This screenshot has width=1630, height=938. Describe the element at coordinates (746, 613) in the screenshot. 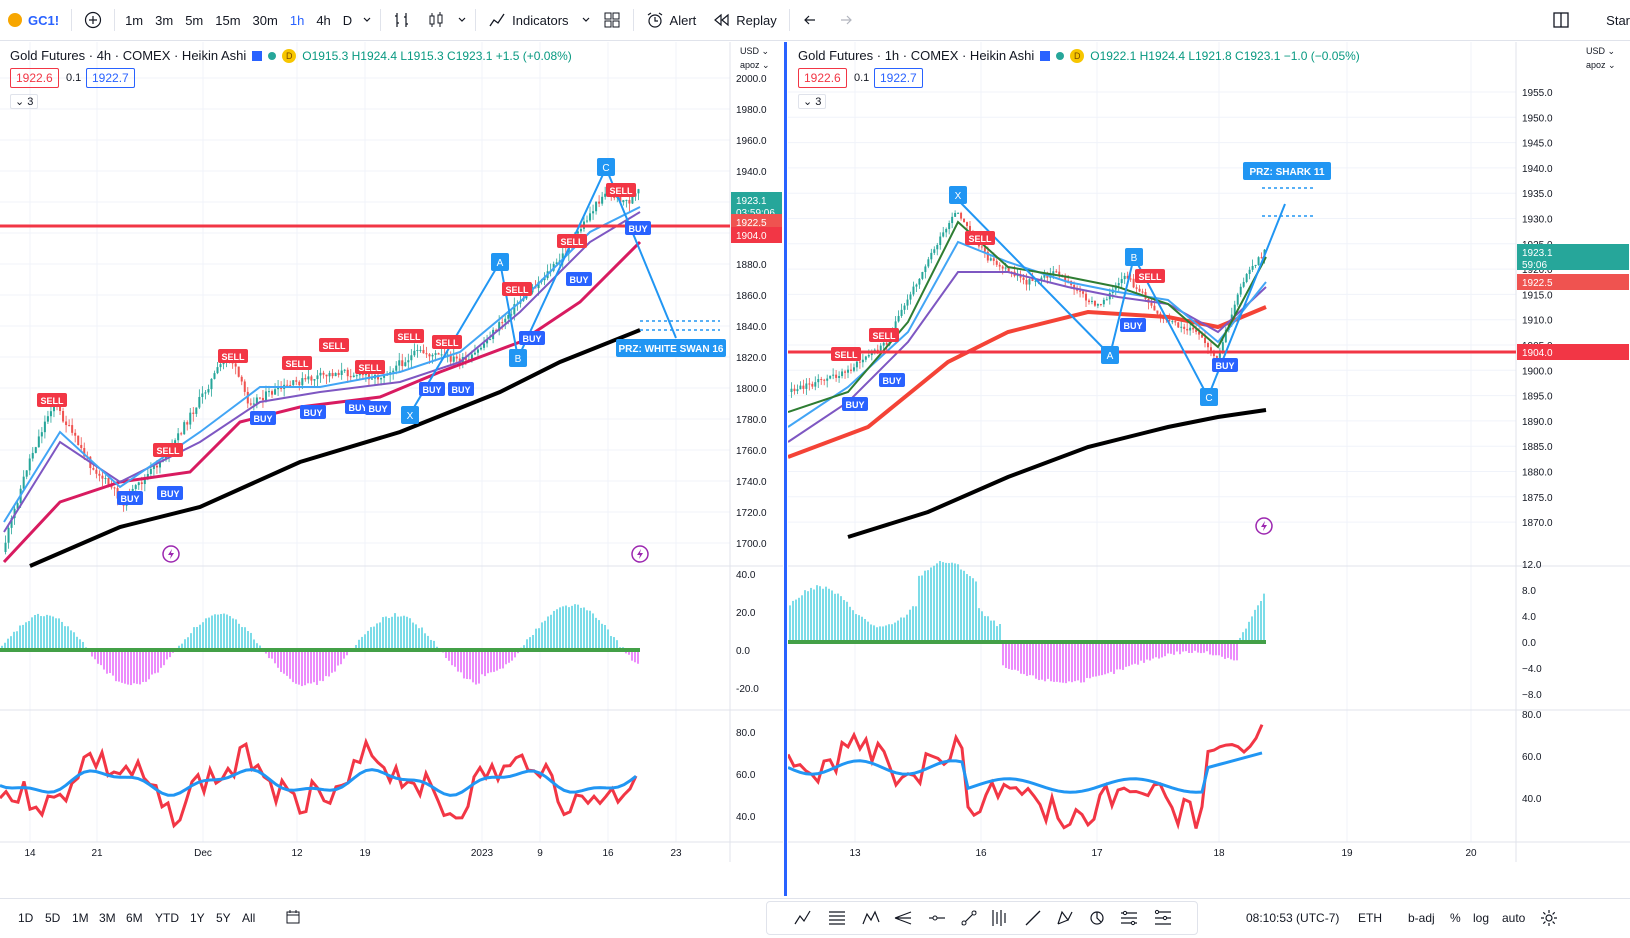

I see `osc-tick-label: 20.0` at that location.